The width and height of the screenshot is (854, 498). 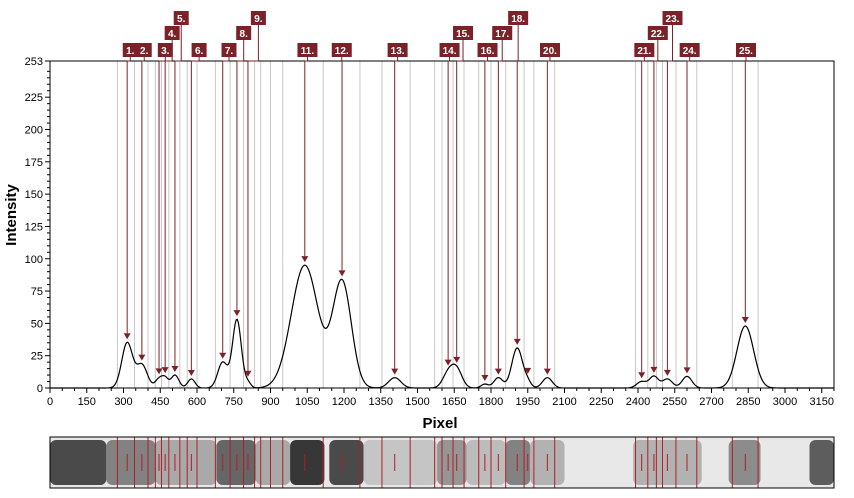 I want to click on x-tick-label: 3150, so click(x=822, y=402).